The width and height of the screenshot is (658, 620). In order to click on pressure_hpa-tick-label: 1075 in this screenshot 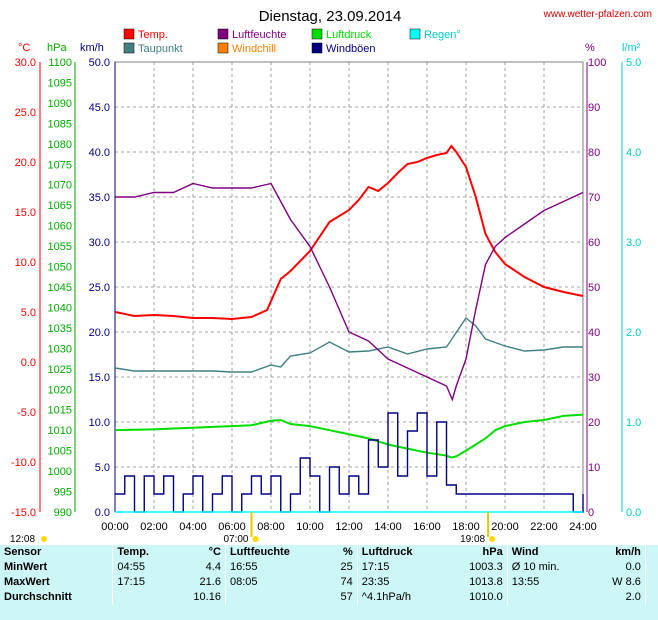, I will do `click(60, 165)`.